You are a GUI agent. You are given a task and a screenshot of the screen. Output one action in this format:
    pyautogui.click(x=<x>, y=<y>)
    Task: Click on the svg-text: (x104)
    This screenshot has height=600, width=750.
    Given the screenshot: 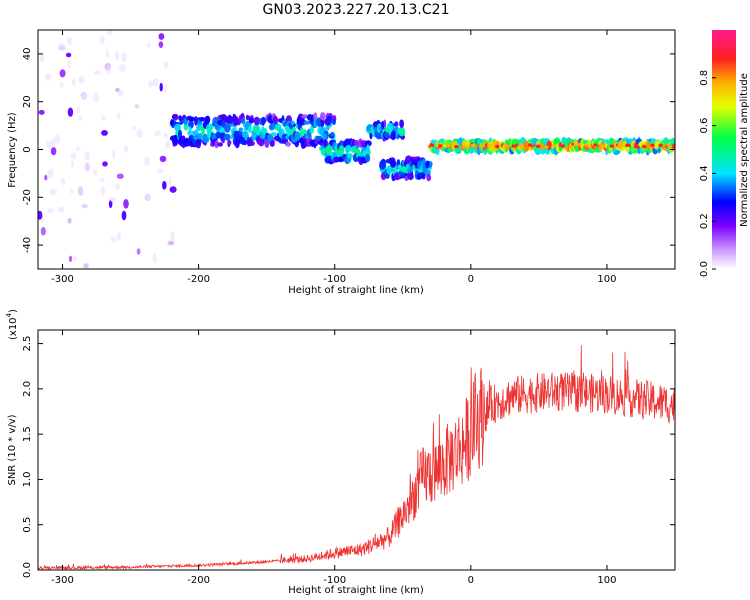 What is the action you would take?
    pyautogui.click(x=12, y=324)
    